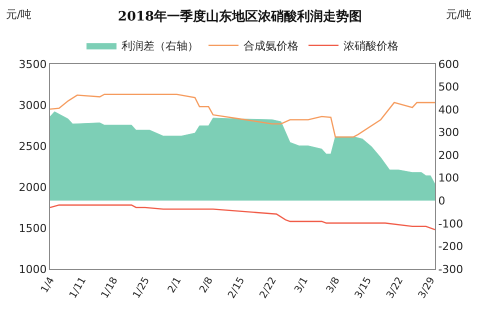 This screenshot has height=326, width=480. What do you see at coordinates (451, 223) in the screenshot?
I see `y2-tick-label: -100` at bounding box center [451, 223].